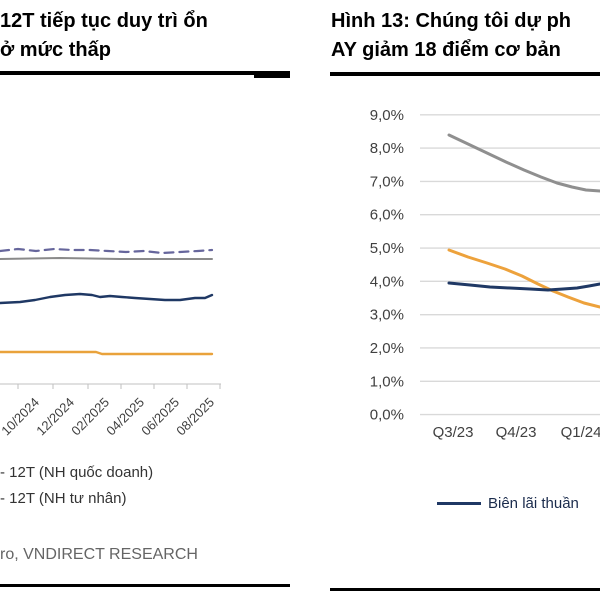 This screenshot has height=600, width=600. What do you see at coordinates (55, 417) in the screenshot?
I see `left-x-axis-label: 12/2024` at bounding box center [55, 417].